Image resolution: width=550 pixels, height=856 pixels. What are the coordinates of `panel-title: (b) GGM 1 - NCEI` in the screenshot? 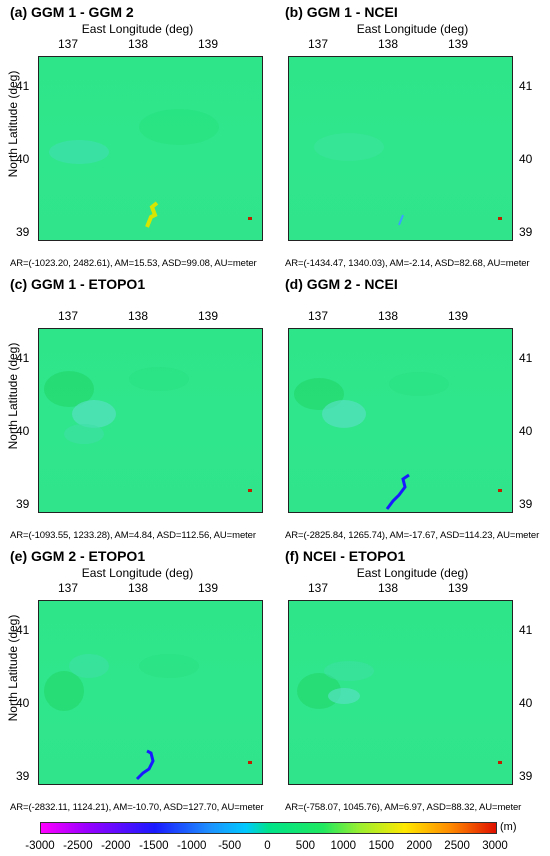 It's located at (341, 12).